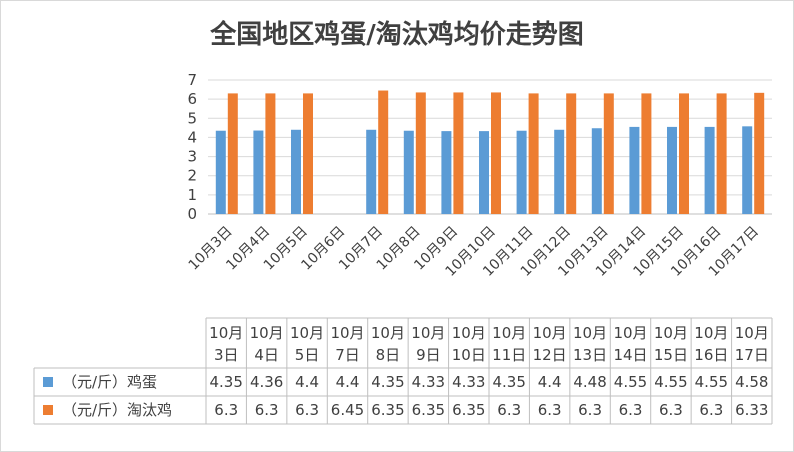 This screenshot has width=794, height=452. I want to click on table-header-day: 9日, so click(428, 355).